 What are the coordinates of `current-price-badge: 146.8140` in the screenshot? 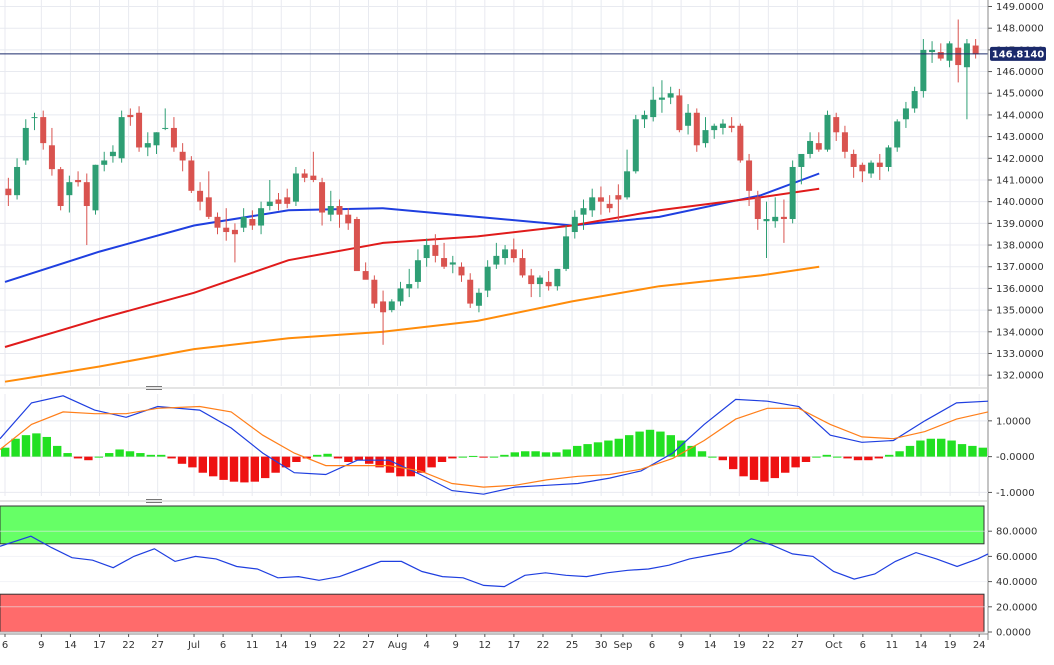 It's located at (1018, 53).